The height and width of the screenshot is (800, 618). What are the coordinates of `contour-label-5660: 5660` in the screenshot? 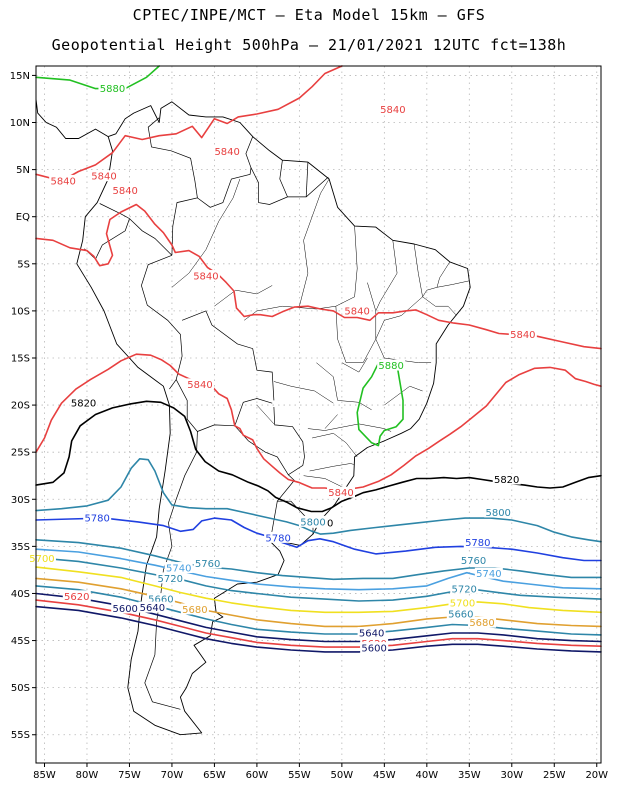 It's located at (160, 600).